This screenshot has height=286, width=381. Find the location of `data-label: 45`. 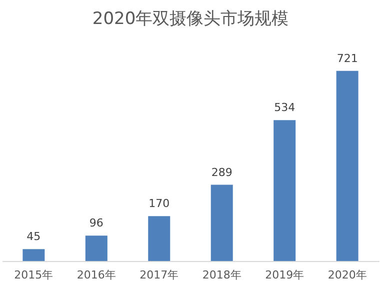

data-label: 45 is located at coordinates (33, 237).